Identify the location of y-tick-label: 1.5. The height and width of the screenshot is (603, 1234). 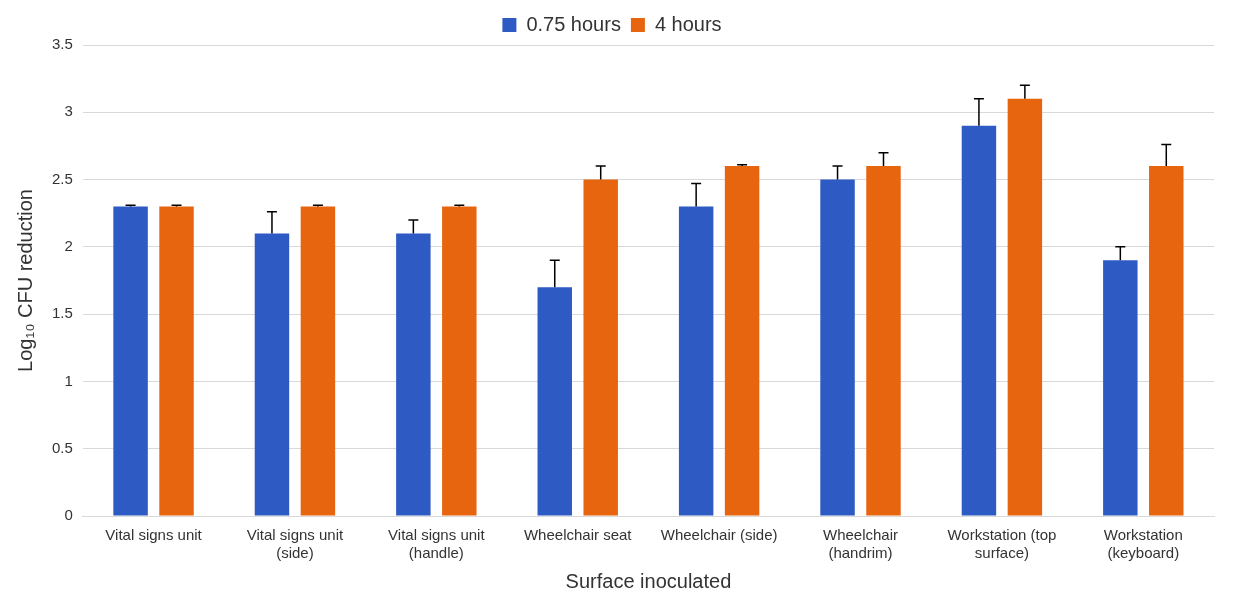
(62, 313).